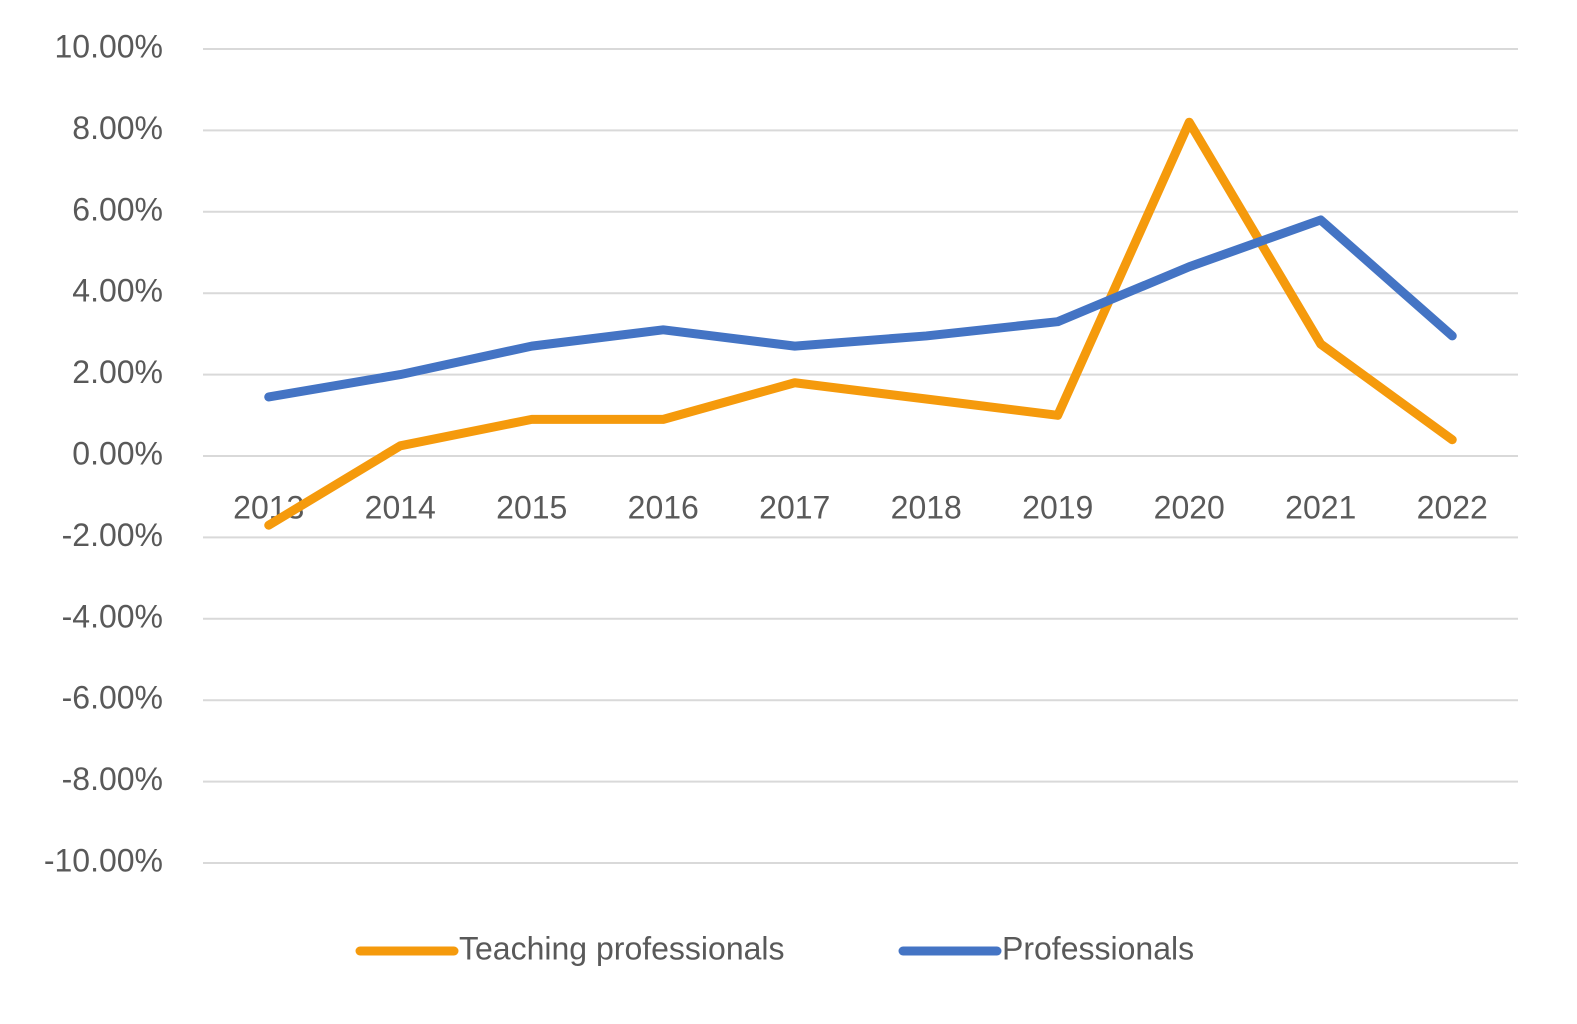  I want to click on x-tick-label: 2017, so click(794, 507).